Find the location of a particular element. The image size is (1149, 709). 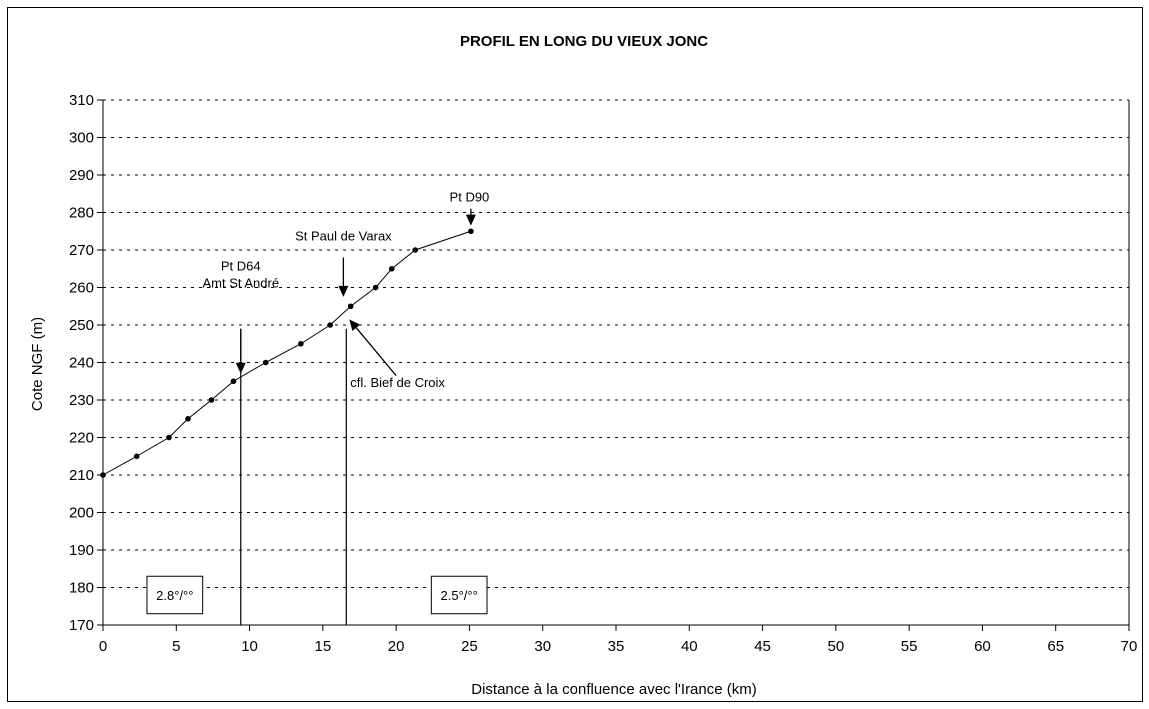

y-tick-label: 210 is located at coordinates (81, 475).